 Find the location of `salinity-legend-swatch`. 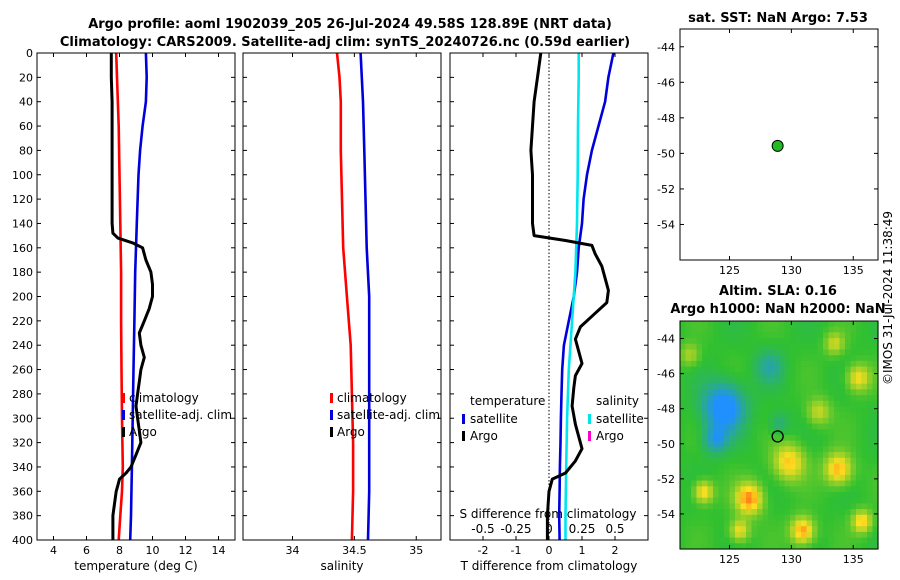

salinity-legend-swatch is located at coordinates (331, 398).